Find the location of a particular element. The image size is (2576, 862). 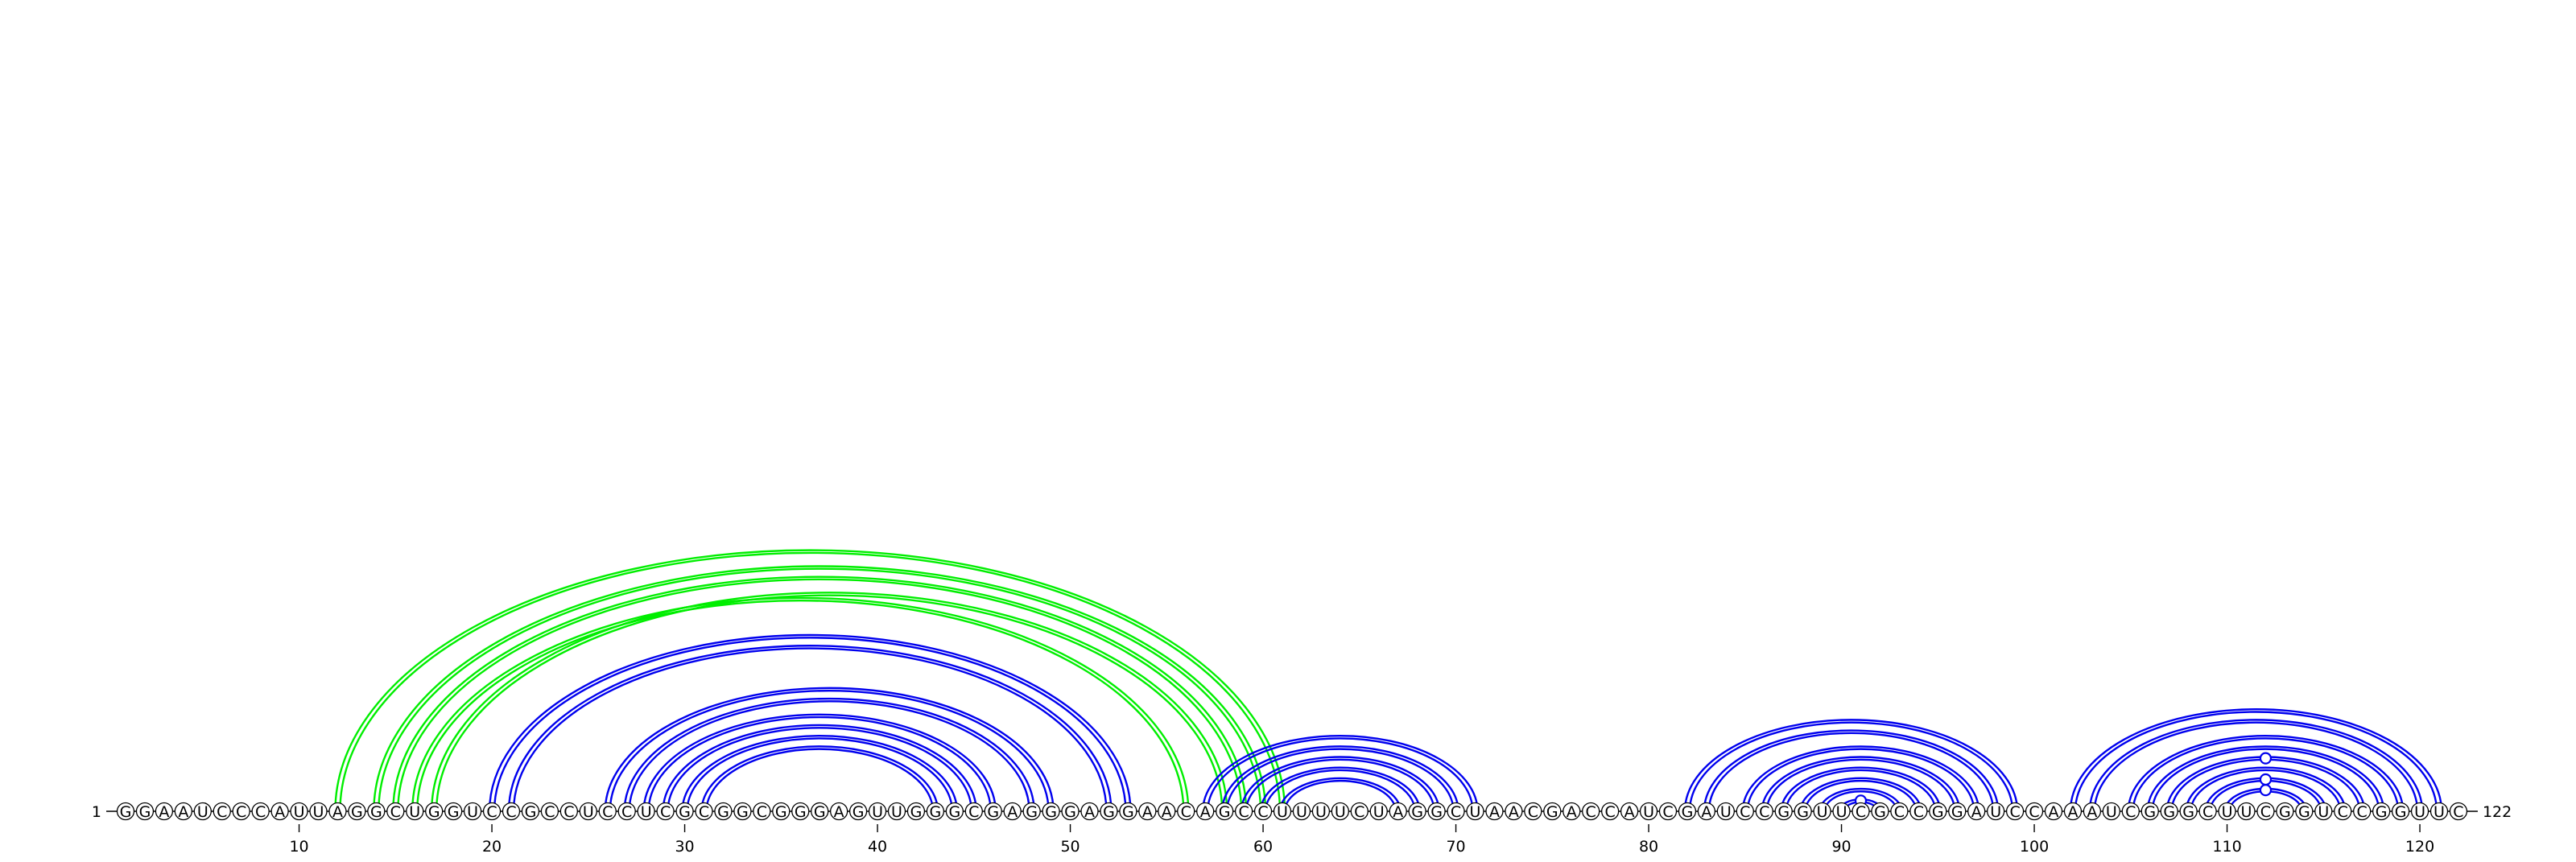

nucleotide-102: A is located at coordinates (2073, 811).